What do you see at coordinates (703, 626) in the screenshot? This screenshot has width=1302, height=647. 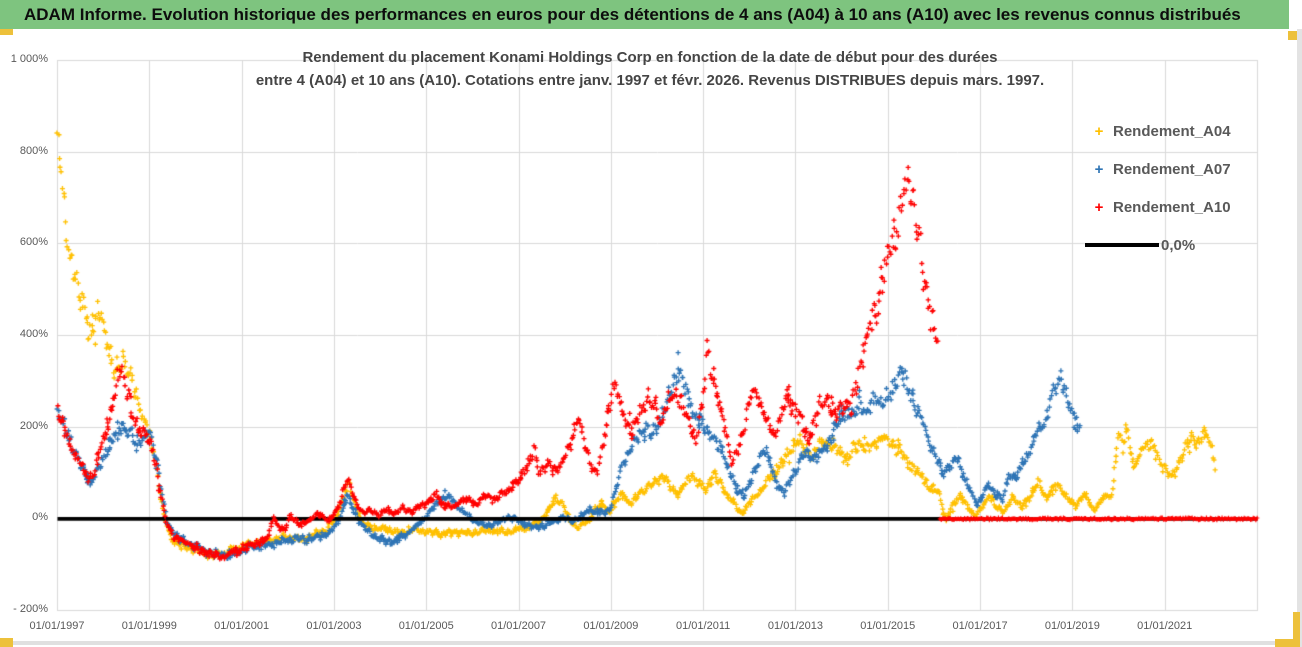 I see `x-tick-label: 01/01/2011` at bounding box center [703, 626].